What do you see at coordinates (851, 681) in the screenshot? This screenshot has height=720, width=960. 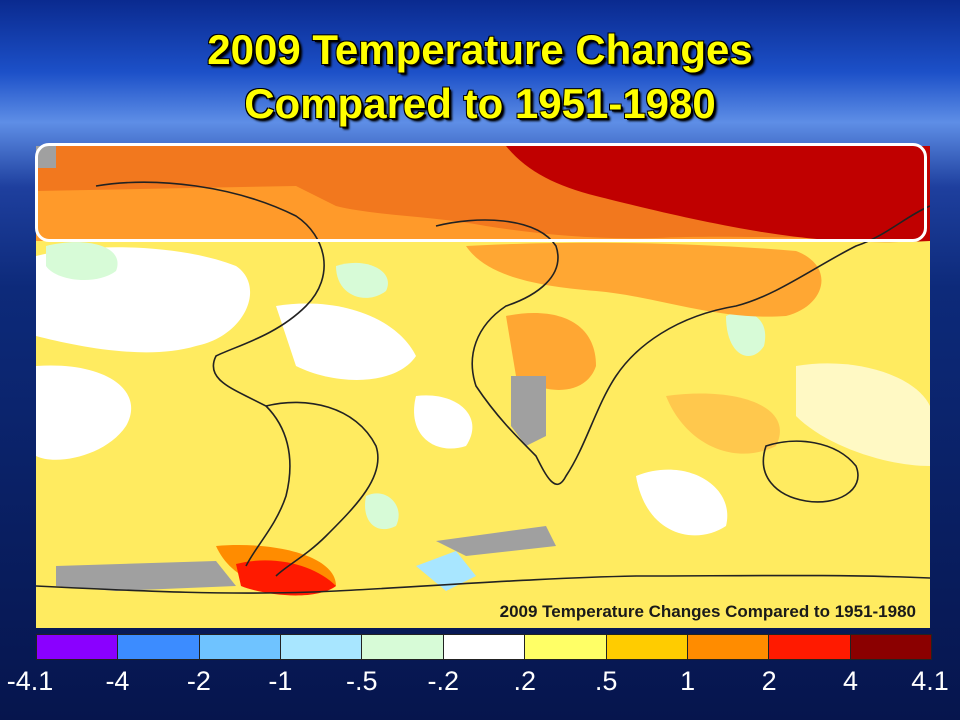 I see `legend-tick-label: 4` at bounding box center [851, 681].